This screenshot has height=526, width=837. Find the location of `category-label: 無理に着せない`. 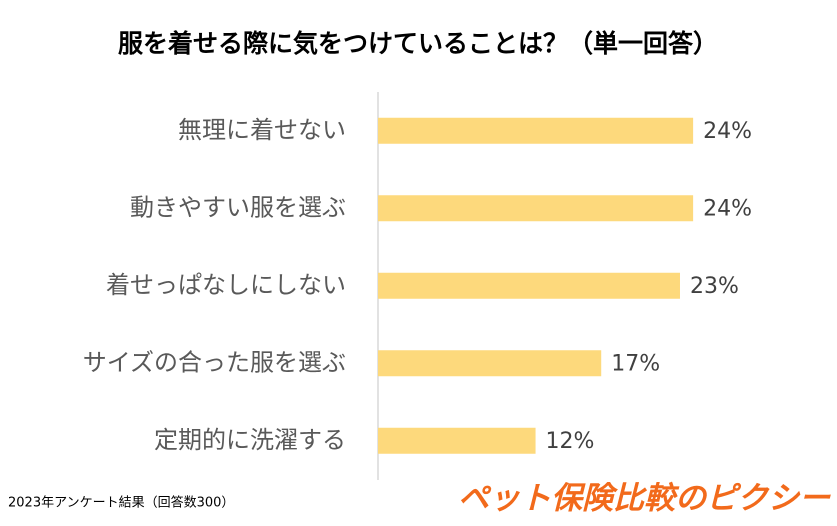

category-label: 無理に着せない is located at coordinates (262, 130).